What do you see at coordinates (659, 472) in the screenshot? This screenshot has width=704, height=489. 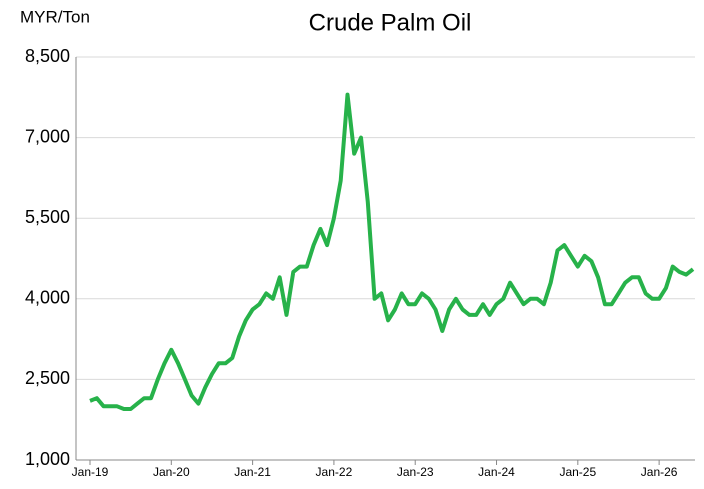 I see `x-tick-label: Jan-26` at bounding box center [659, 472].